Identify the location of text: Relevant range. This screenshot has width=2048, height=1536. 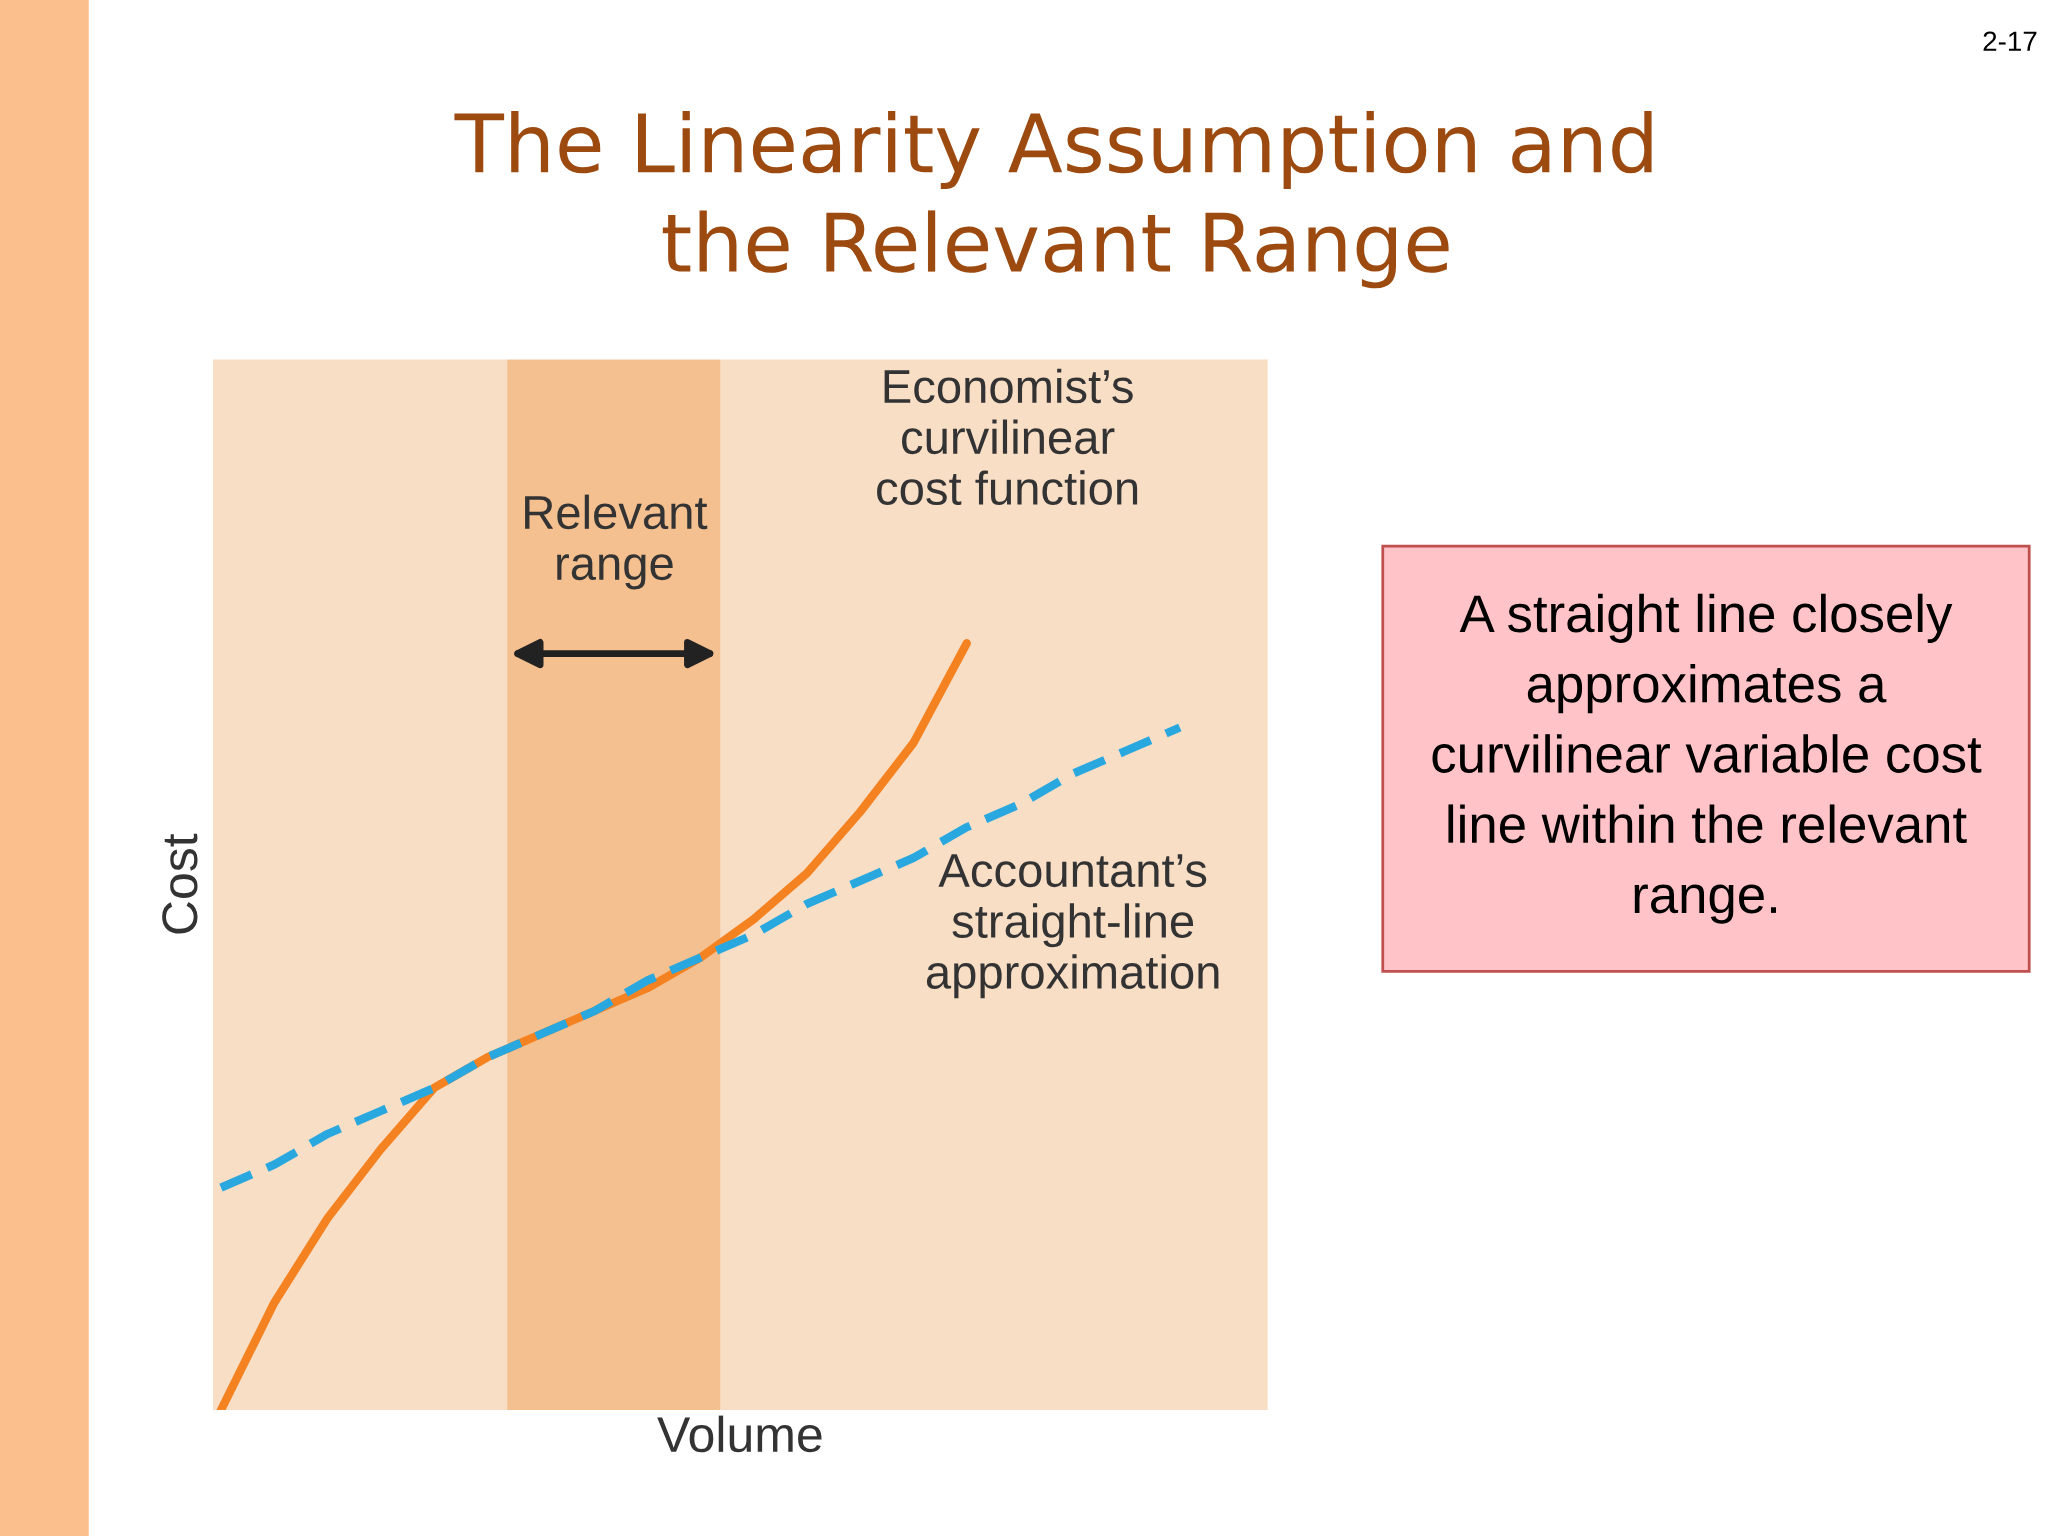
(616, 542).